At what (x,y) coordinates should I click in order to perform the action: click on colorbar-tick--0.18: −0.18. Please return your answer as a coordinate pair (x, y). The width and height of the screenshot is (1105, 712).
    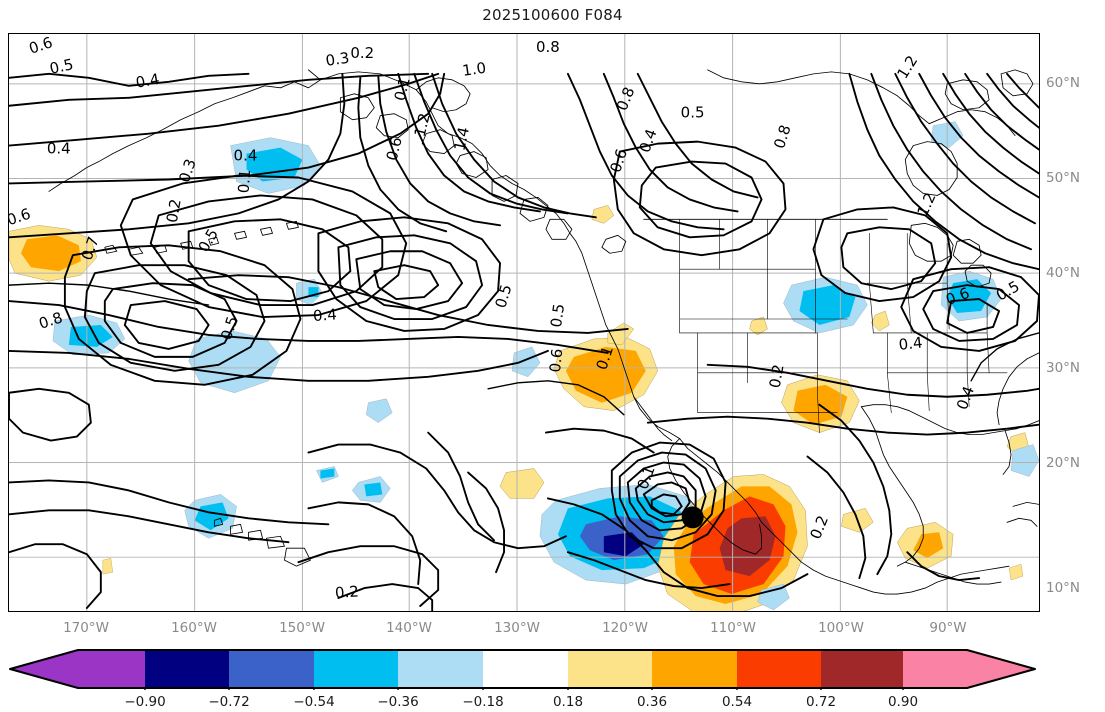
    Looking at the image, I should click on (483, 702).